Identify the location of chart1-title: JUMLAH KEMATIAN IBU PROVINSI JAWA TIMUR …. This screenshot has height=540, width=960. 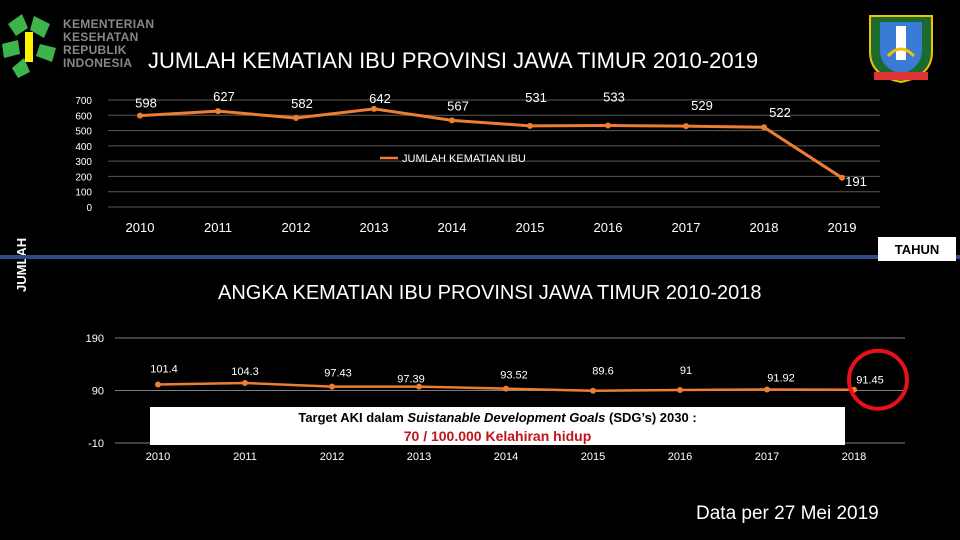
(453, 60).